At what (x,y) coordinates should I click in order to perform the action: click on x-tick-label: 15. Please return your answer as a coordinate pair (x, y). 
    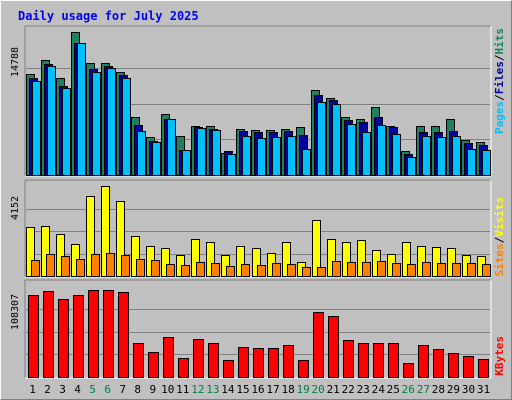
    Looking at the image, I should click on (242, 389).